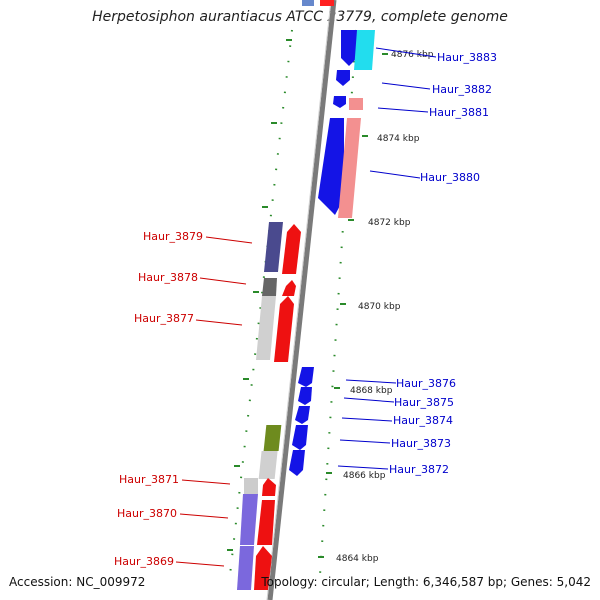 The image size is (600, 600). Describe the element at coordinates (266, 328) in the screenshot. I see `gene-haur-3877-block` at that location.